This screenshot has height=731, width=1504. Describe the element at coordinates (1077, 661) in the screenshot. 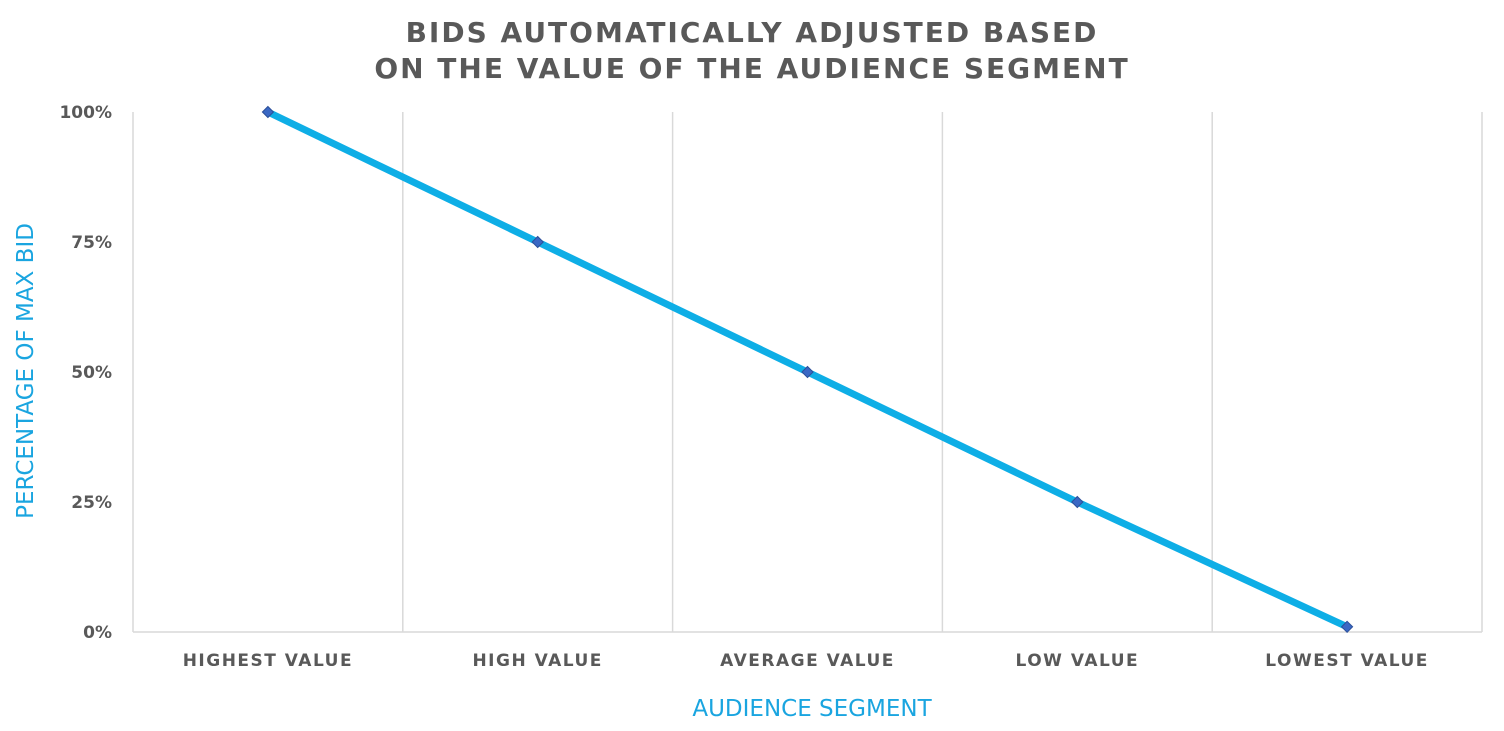

I see `x-tick-label: LOW VALUE` at that location.